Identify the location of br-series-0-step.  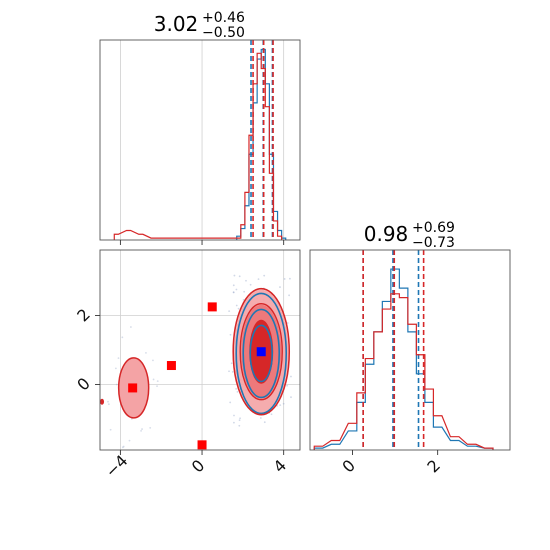
(403, 359).